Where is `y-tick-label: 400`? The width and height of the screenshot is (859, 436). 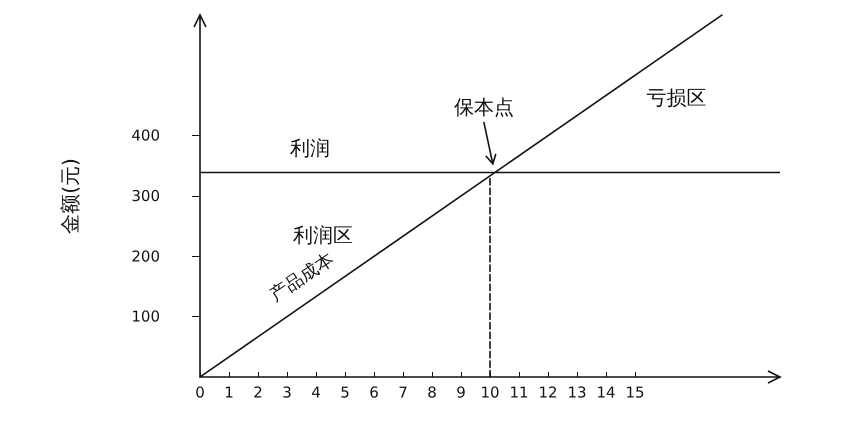 y-tick-label: 400 is located at coordinates (145, 135).